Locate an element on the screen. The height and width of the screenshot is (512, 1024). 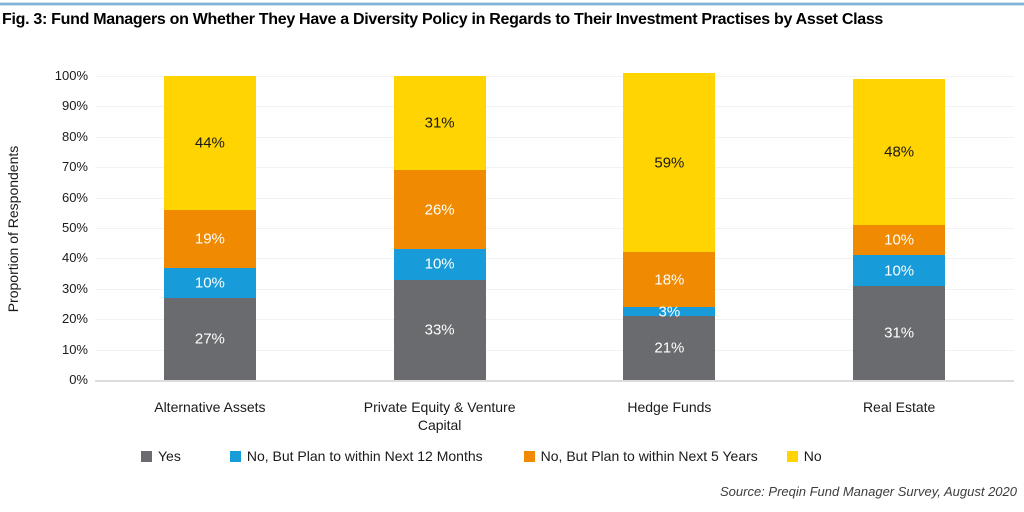
bar-value-label: 19% is located at coordinates (209, 239).